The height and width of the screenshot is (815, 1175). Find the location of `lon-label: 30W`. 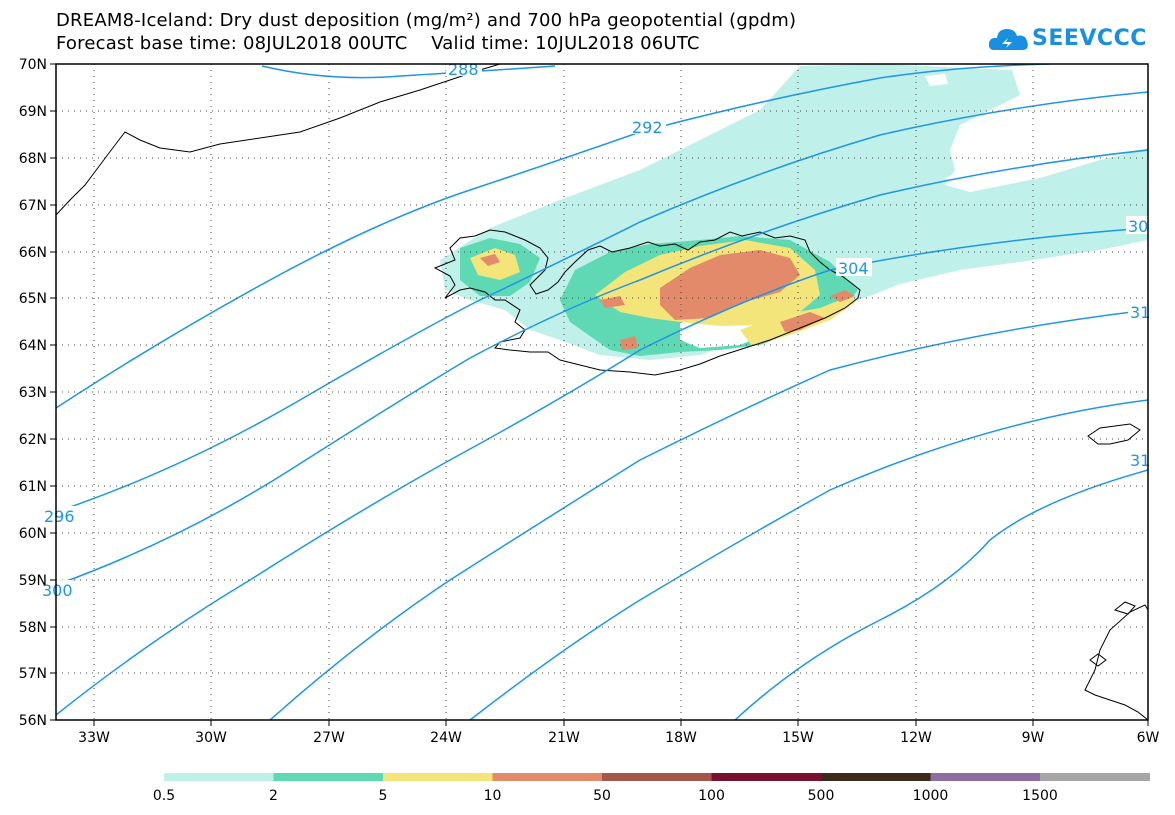

lon-label: 30W is located at coordinates (211, 738).